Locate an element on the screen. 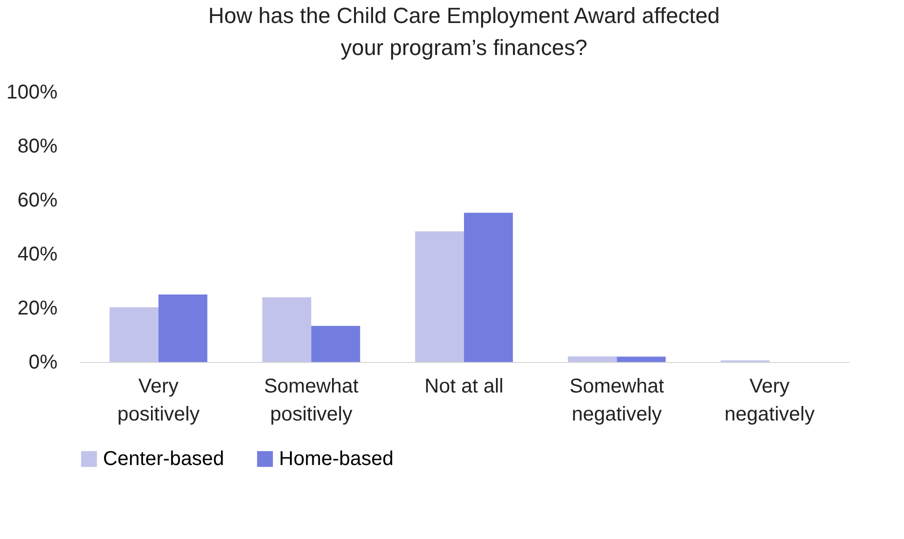 Image resolution: width=904 pixels, height=539 pixels. y-tick-label: 0% is located at coordinates (43, 363).